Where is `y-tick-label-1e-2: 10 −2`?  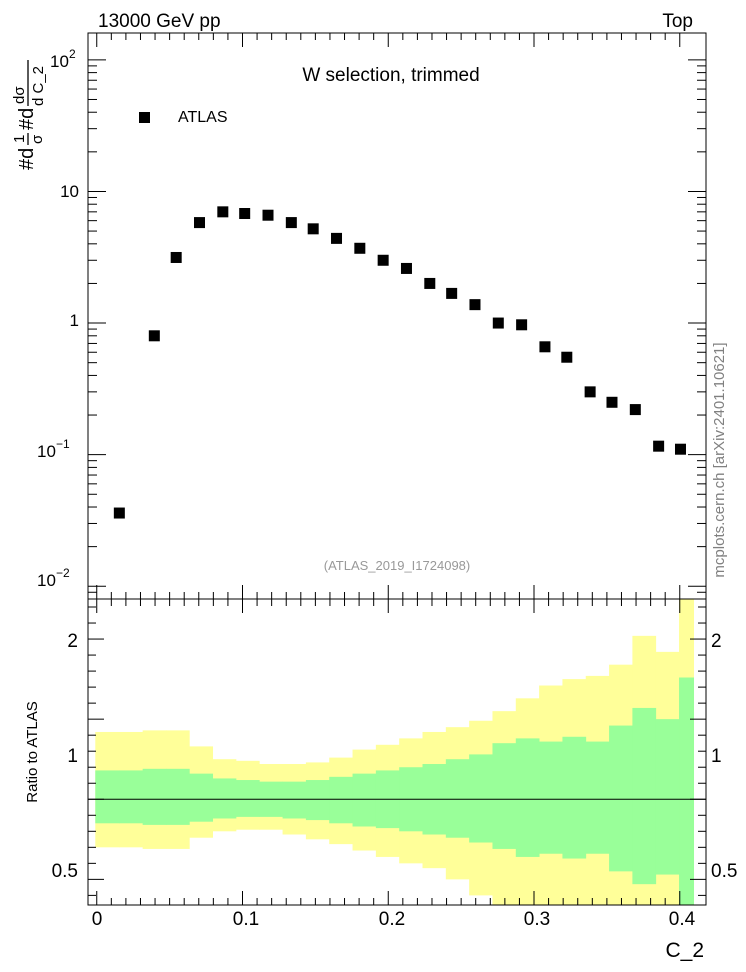
y-tick-label-1e-2: 10 −2 is located at coordinates (53, 578).